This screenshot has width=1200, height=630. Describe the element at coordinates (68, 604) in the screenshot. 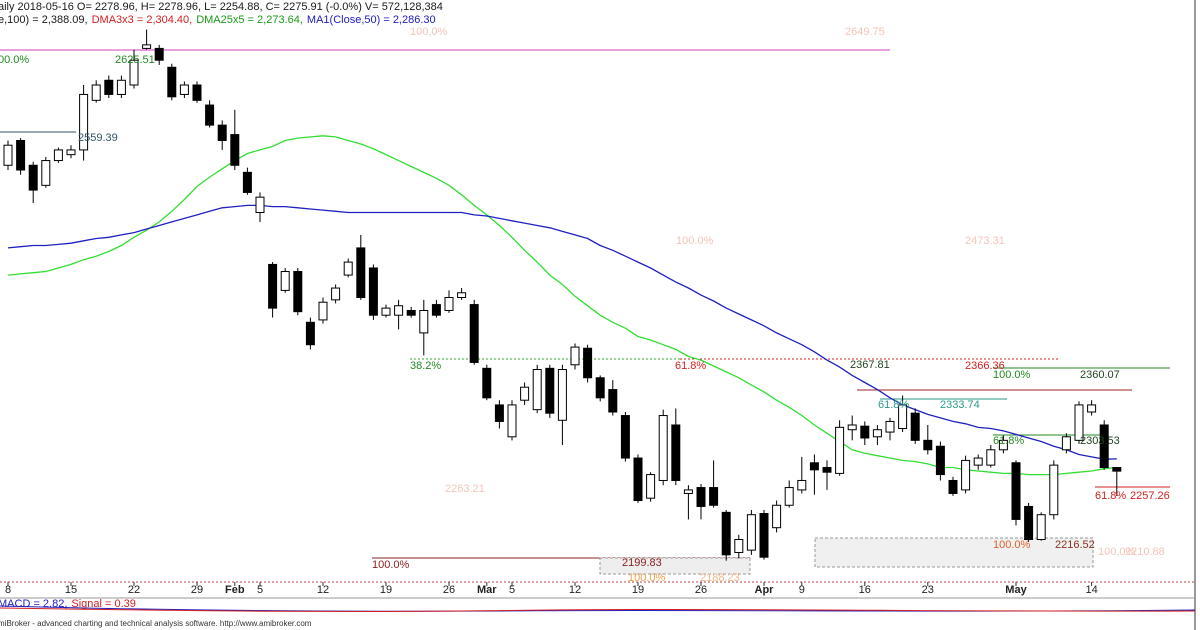

I see `macd-legend: MACD = 2.82, Signal = 0.39` at that location.